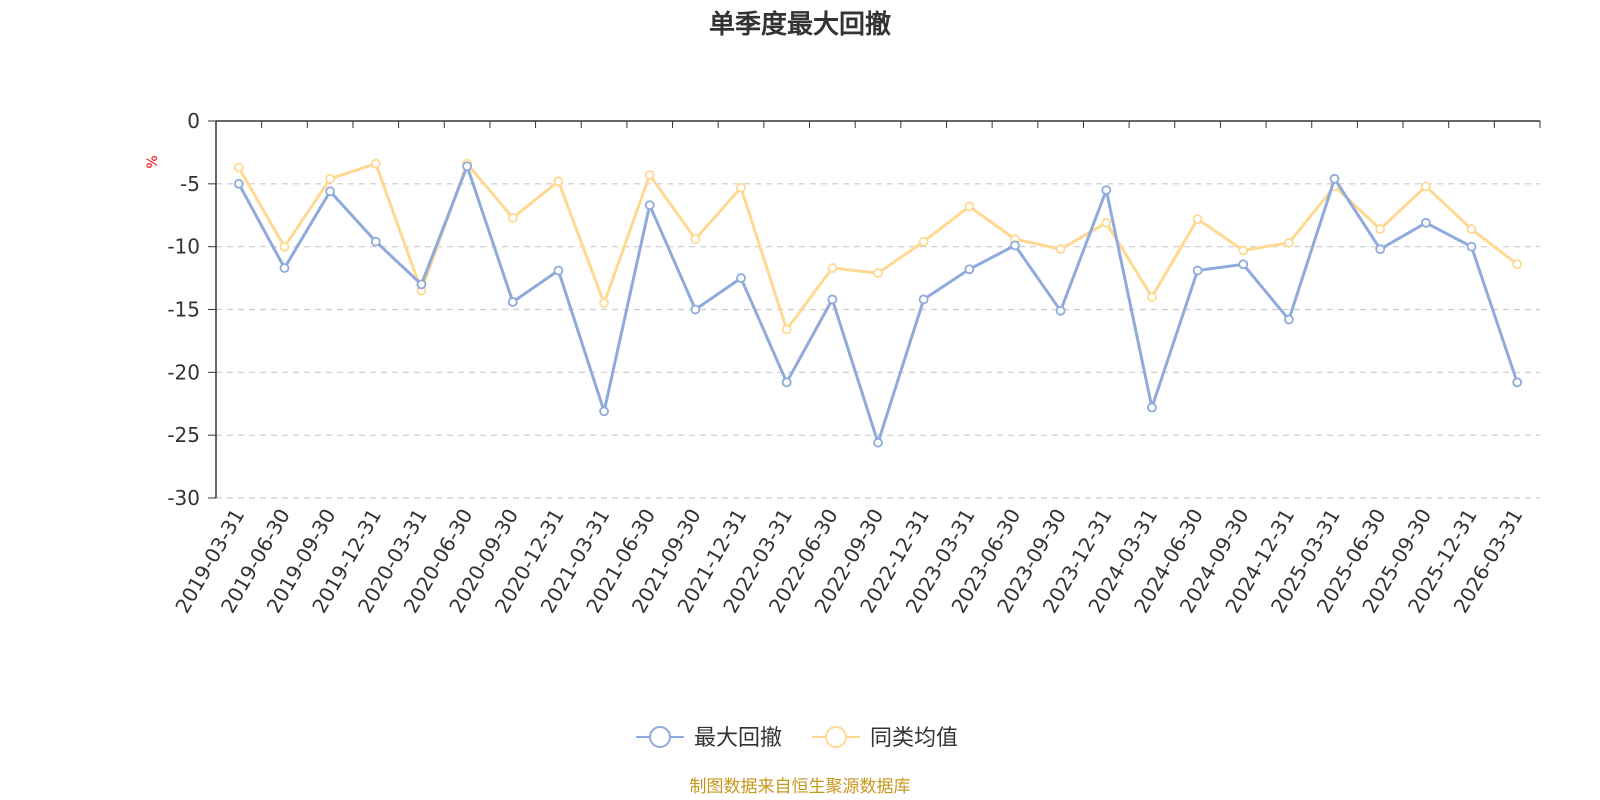  What do you see at coordinates (183, 498) in the screenshot?
I see `y-tick-label: -30` at bounding box center [183, 498].